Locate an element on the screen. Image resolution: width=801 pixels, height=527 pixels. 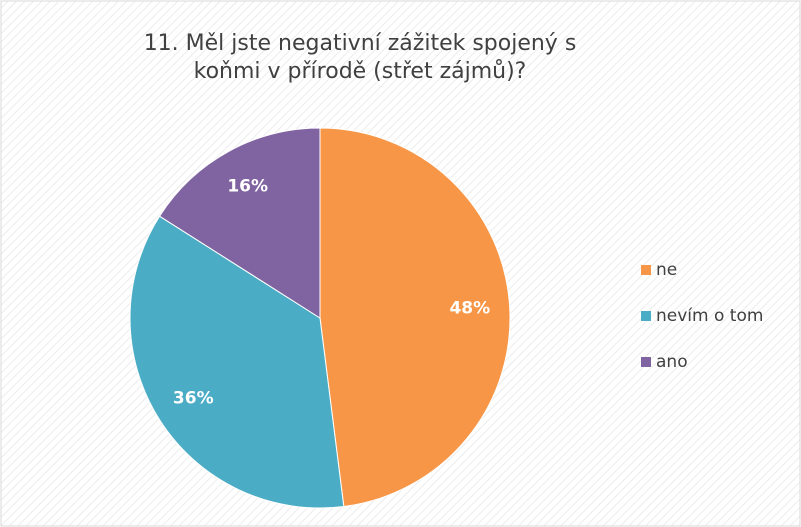
pie-slice is located at coordinates (239, 223).